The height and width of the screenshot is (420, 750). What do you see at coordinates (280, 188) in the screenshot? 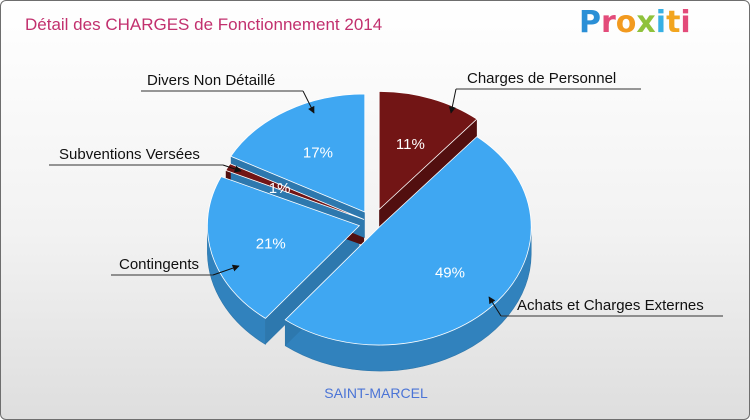
I see `slice-percent-label: 1%` at bounding box center [280, 188].